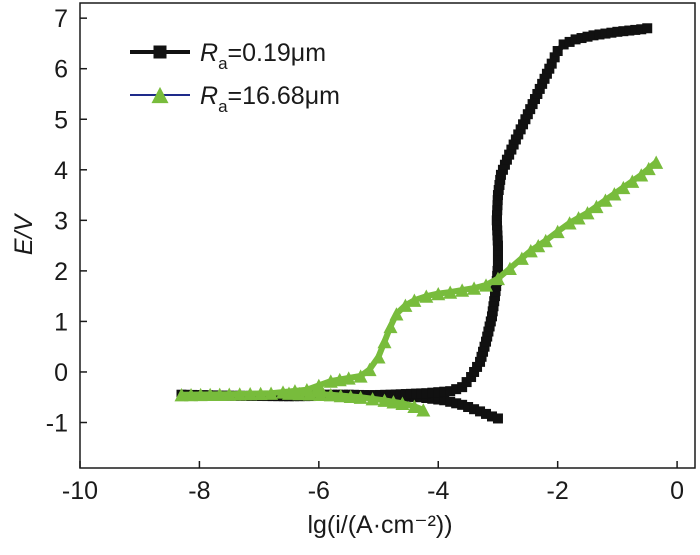 The height and width of the screenshot is (555, 700). I want to click on legend-label: Ra=16.68μm, so click(270, 99).